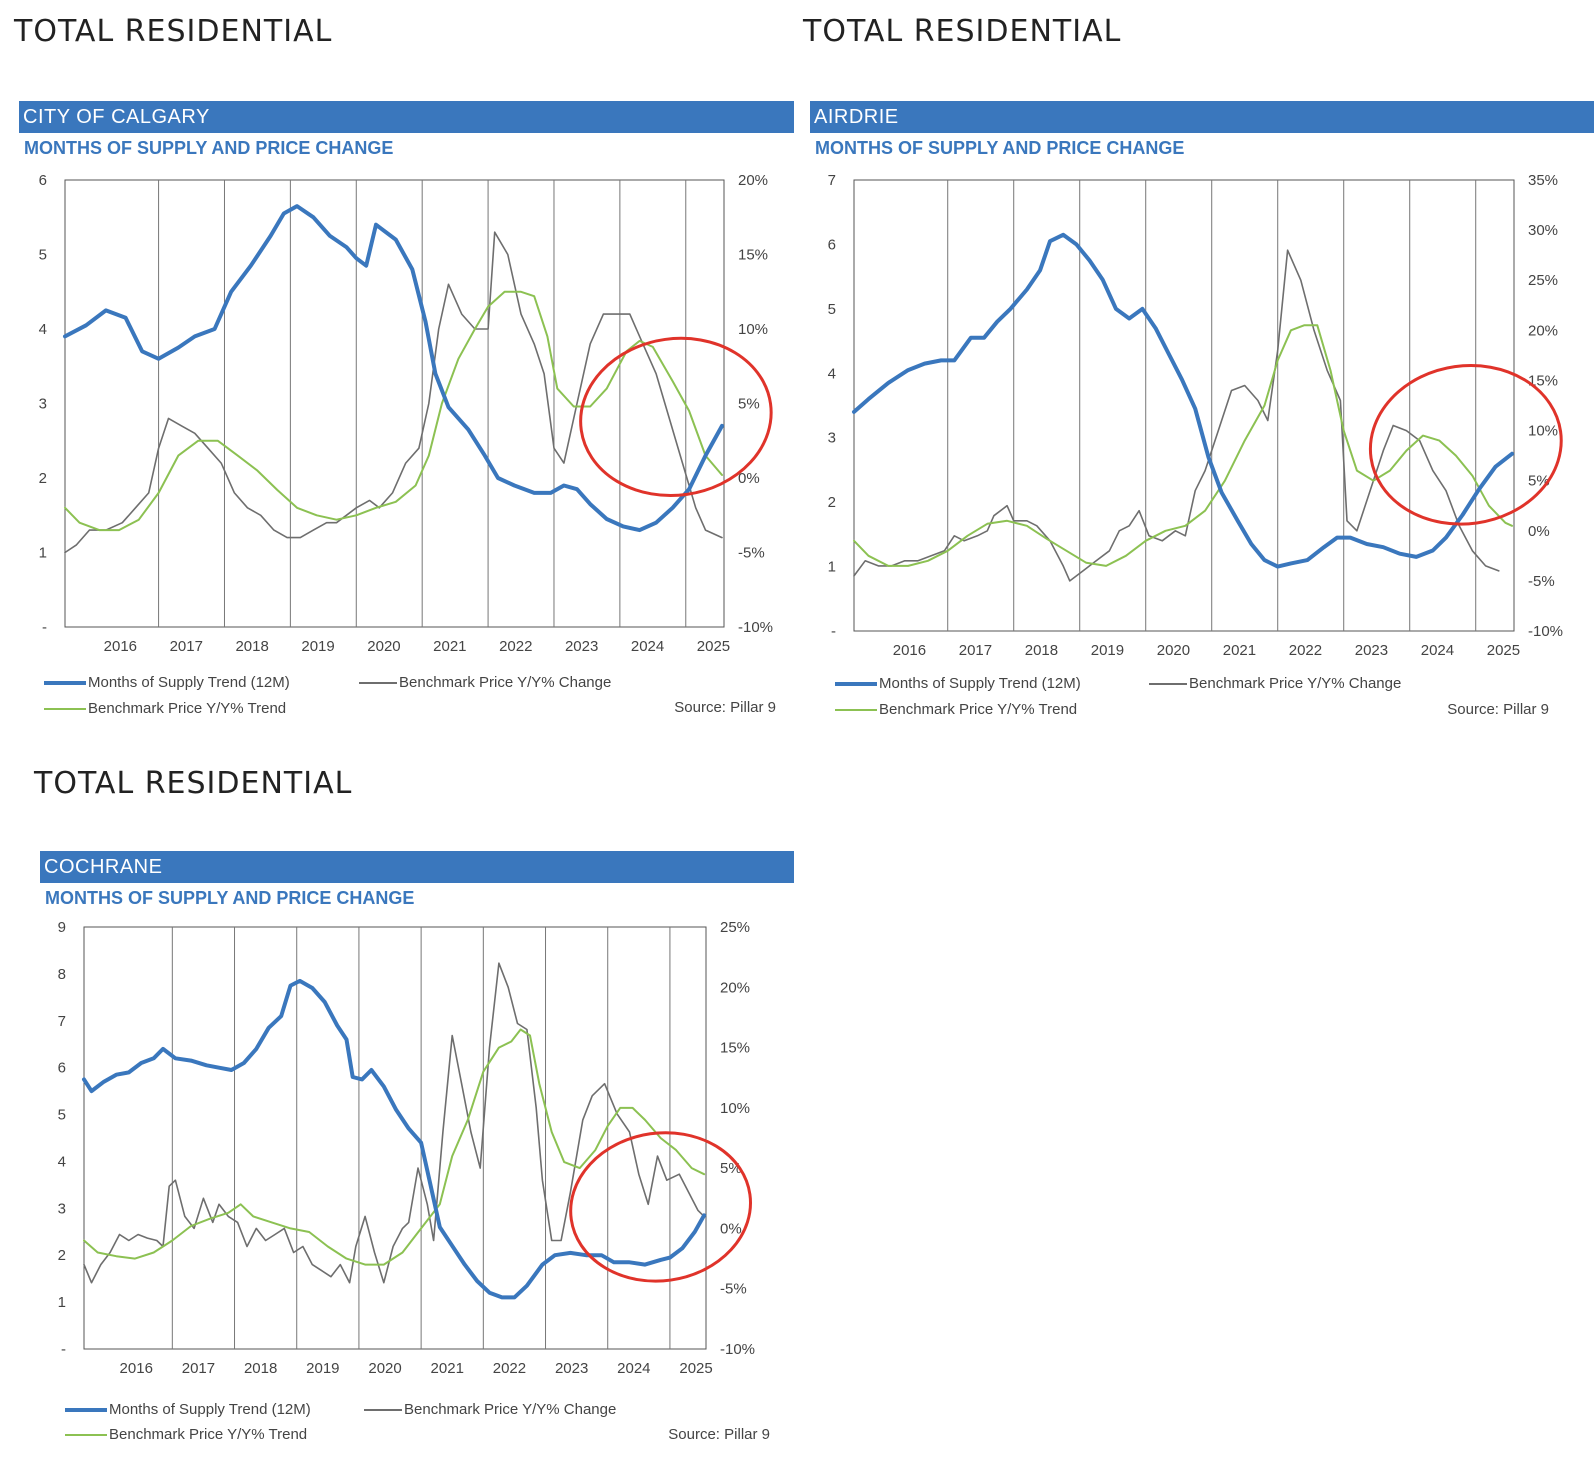 This screenshot has height=1464, width=1594. What do you see at coordinates (193, 783) in the screenshot?
I see `page-title-cochrane: TOTAL RESIDENTIAL` at bounding box center [193, 783].